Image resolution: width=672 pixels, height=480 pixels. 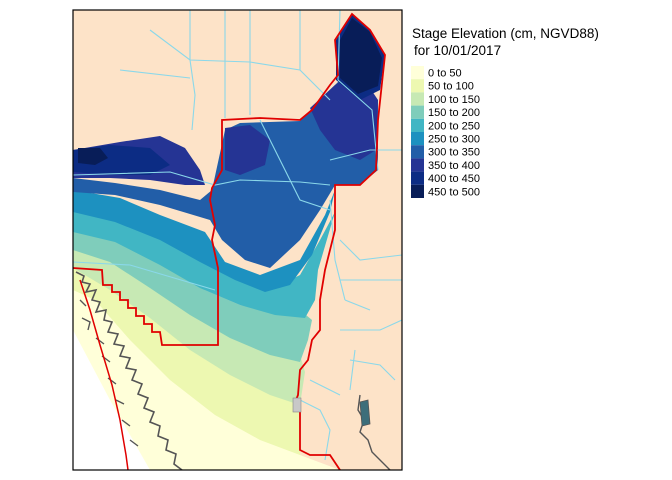 I want to click on legend-label-7: 350 to 400, so click(x=454, y=166).